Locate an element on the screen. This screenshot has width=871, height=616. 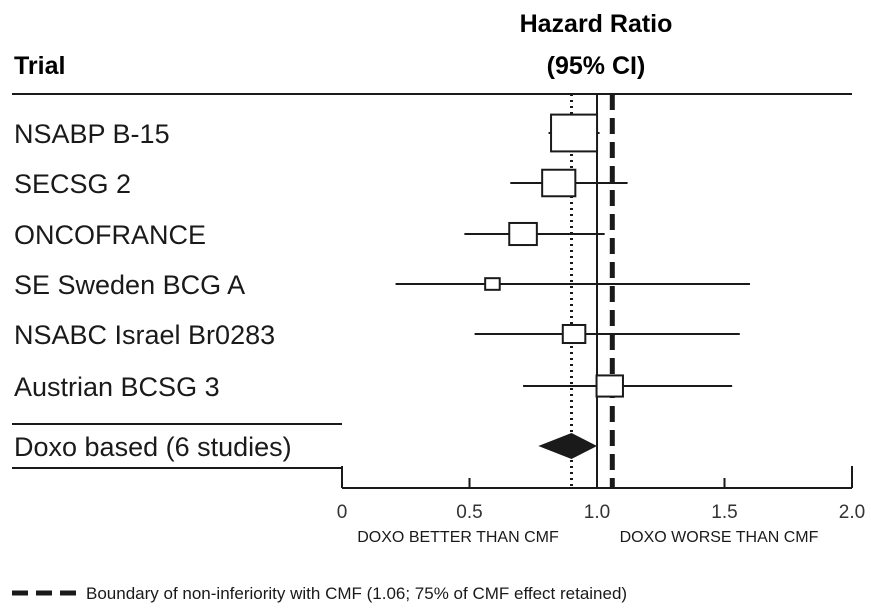
study-label: NSABC Israel Br0283 is located at coordinates (144, 335).